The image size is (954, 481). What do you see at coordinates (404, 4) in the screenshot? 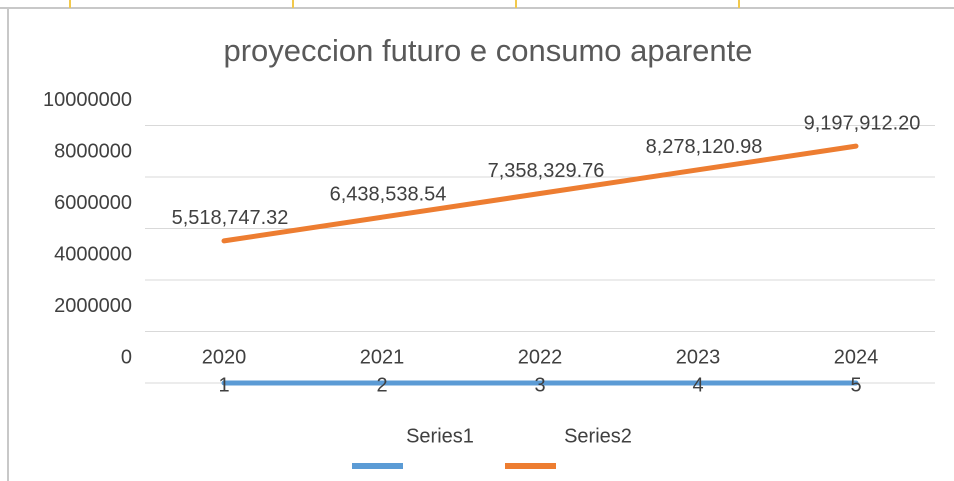
I see `cell-markers` at bounding box center [404, 4].